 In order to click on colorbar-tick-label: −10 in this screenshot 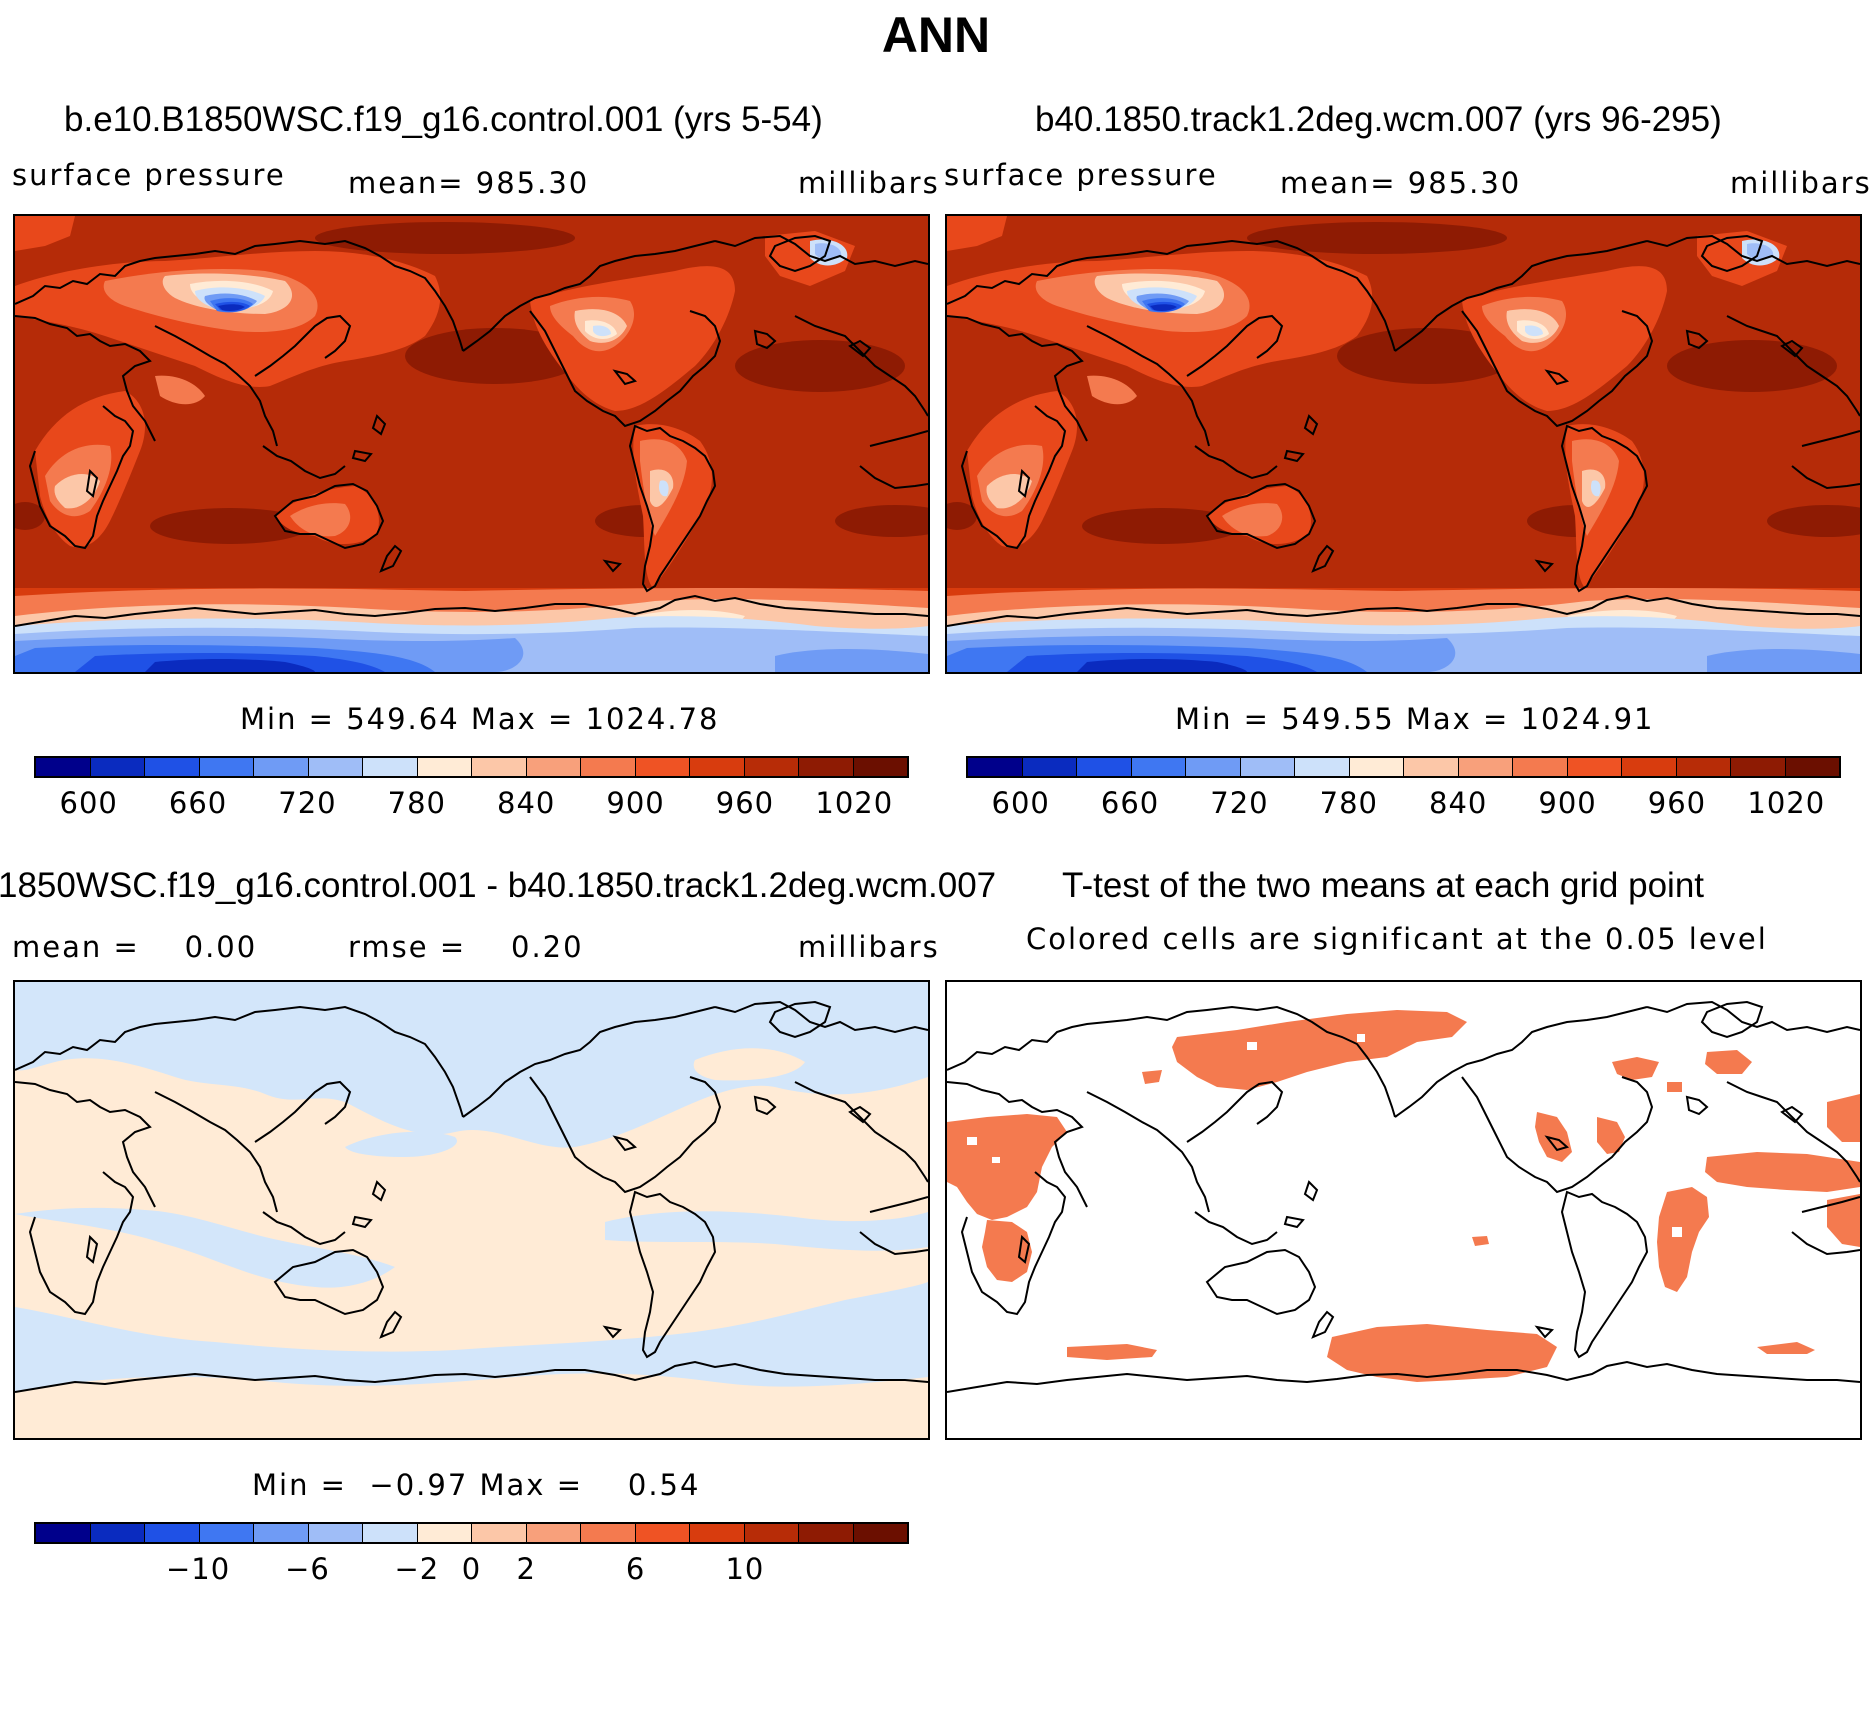, I will do `click(198, 1569)`.